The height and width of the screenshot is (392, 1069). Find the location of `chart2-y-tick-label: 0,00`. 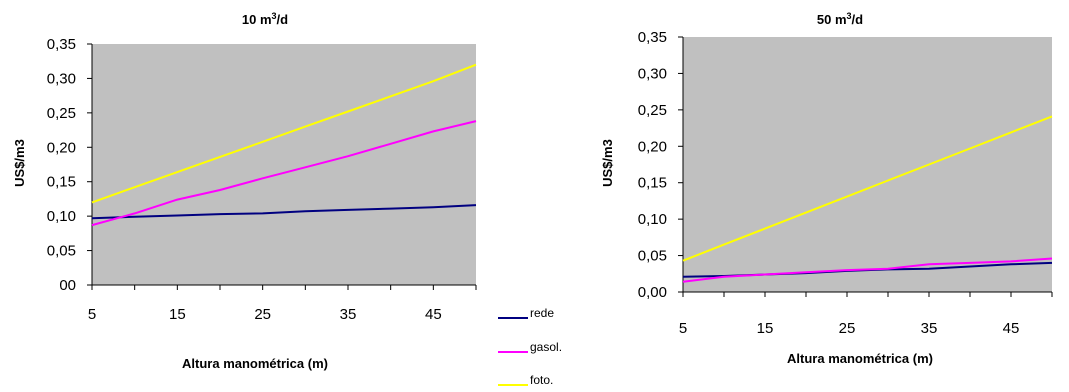

chart2-y-tick-label: 0,00 is located at coordinates (652, 292).